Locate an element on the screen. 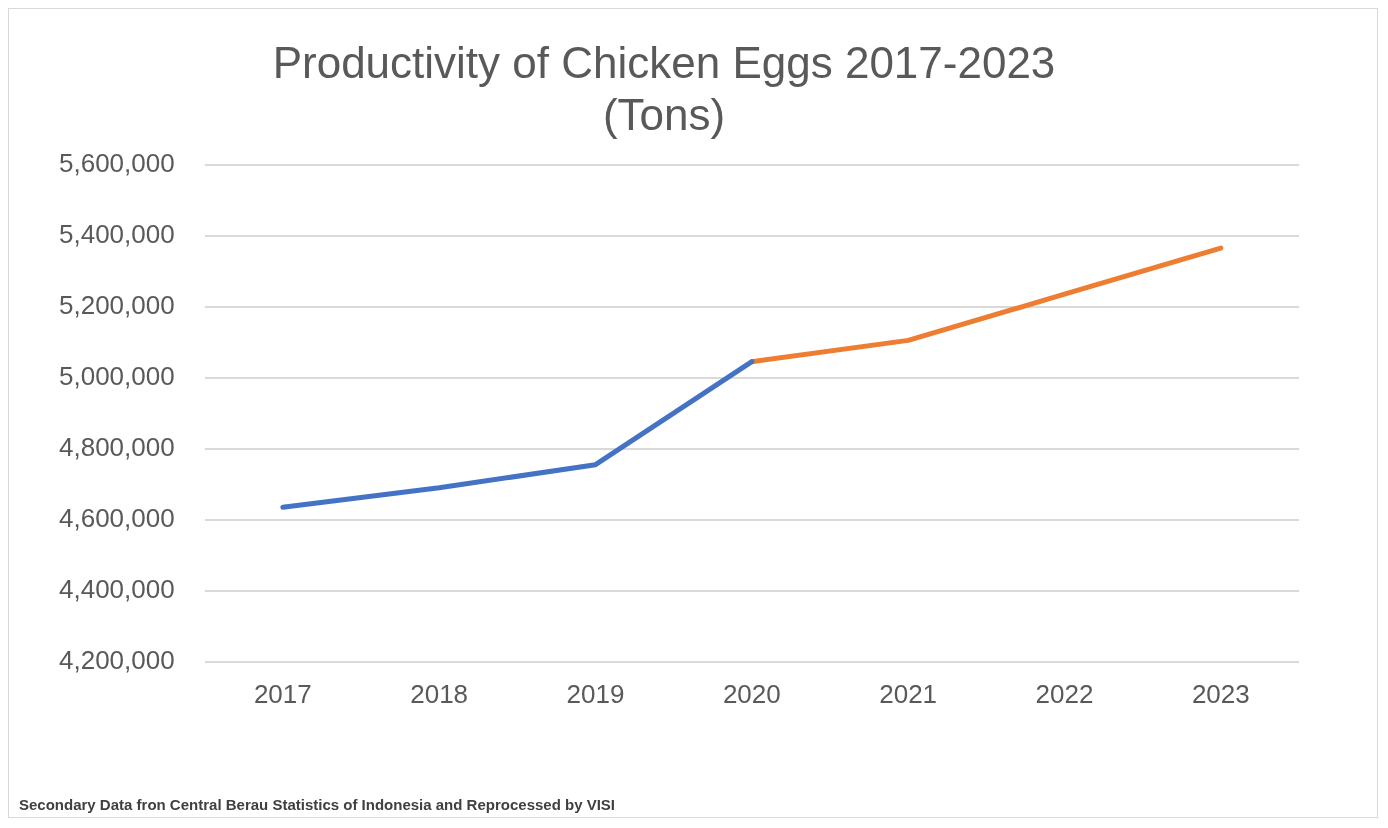 This screenshot has height=828, width=1388. chart-title: Productivity of Chicken Eggs 2017-2023 (Tons) is located at coordinates (664, 88).